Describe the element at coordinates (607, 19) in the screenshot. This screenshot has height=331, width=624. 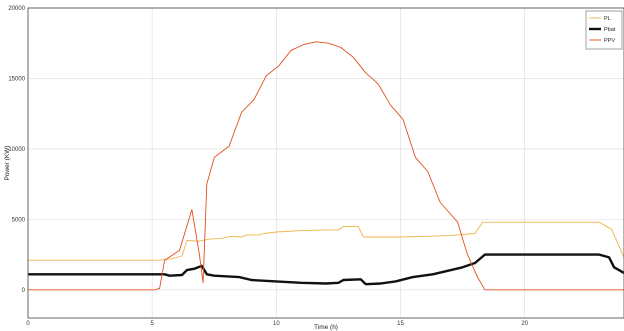
I see `legend-label-pl: PL` at that location.